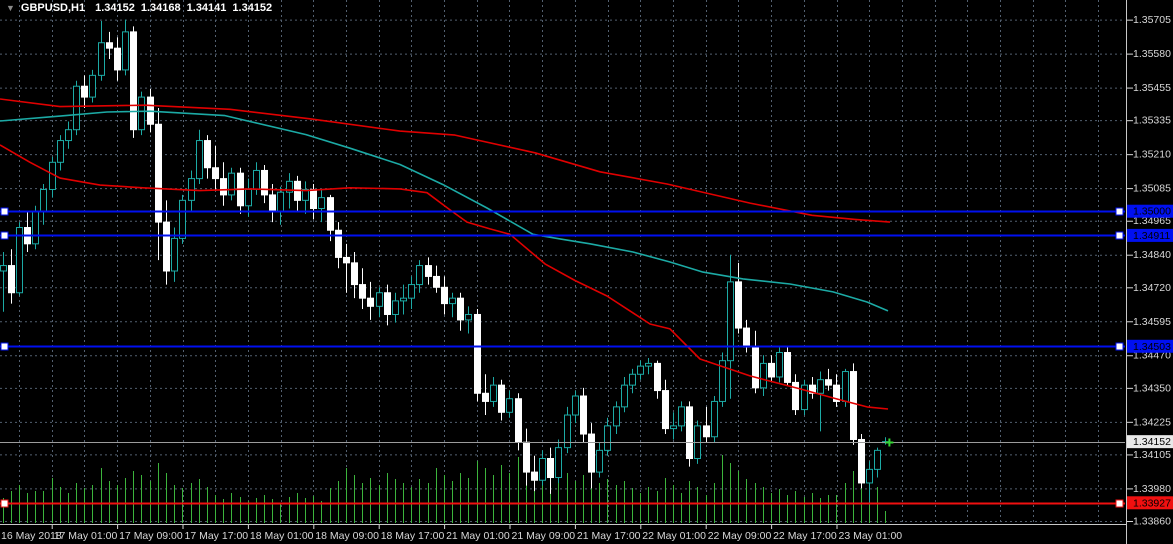  I want to click on current-price-badge, so click(1150, 442).